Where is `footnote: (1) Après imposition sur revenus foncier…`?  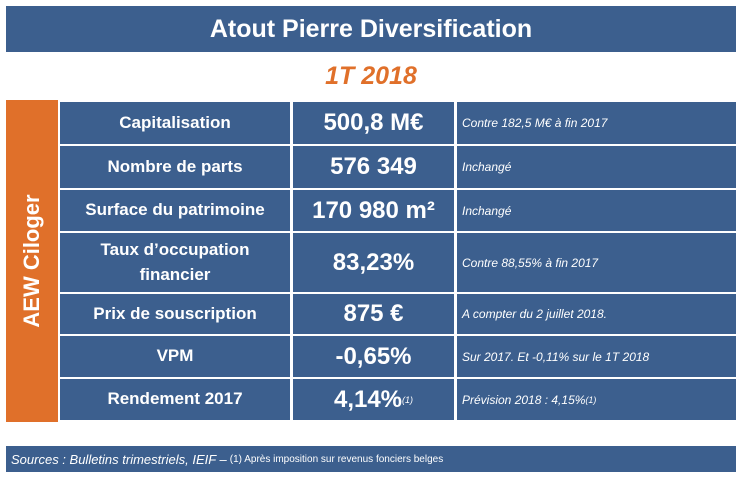
footnote: (1) Après imposition sur revenus foncier… is located at coordinates (336, 459).